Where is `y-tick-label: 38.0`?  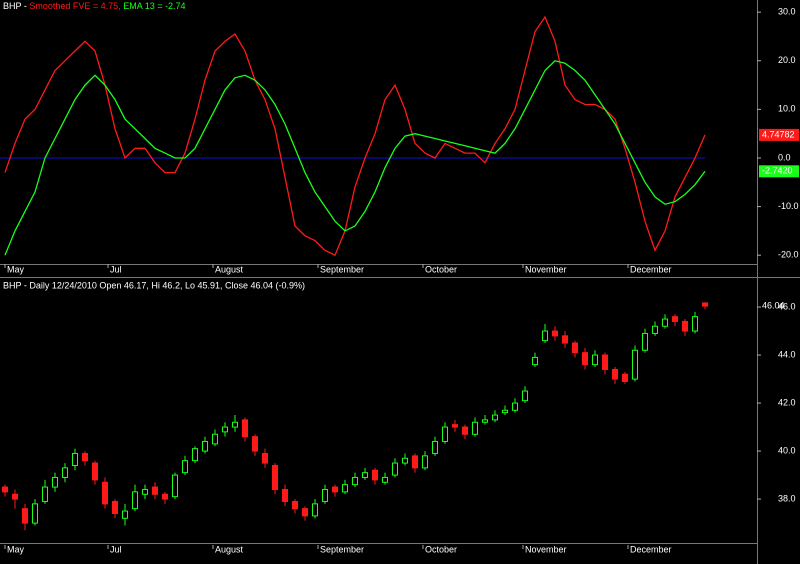
y-tick-label: 38.0 is located at coordinates (787, 498).